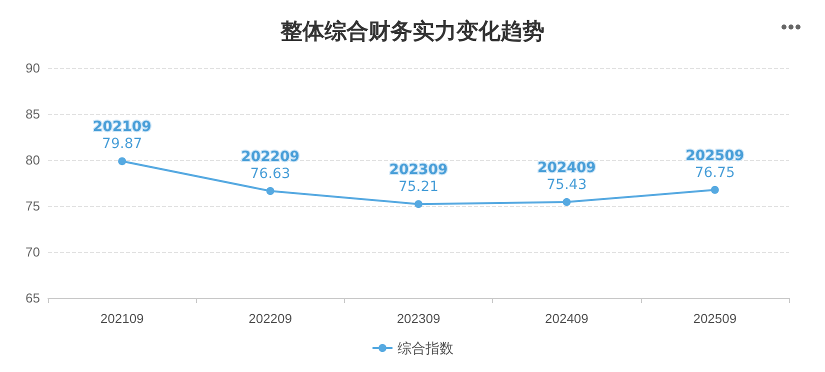 Image resolution: width=825 pixels, height=372 pixels. Describe the element at coordinates (270, 157) in the screenshot. I see `category-label: 202209` at that location.